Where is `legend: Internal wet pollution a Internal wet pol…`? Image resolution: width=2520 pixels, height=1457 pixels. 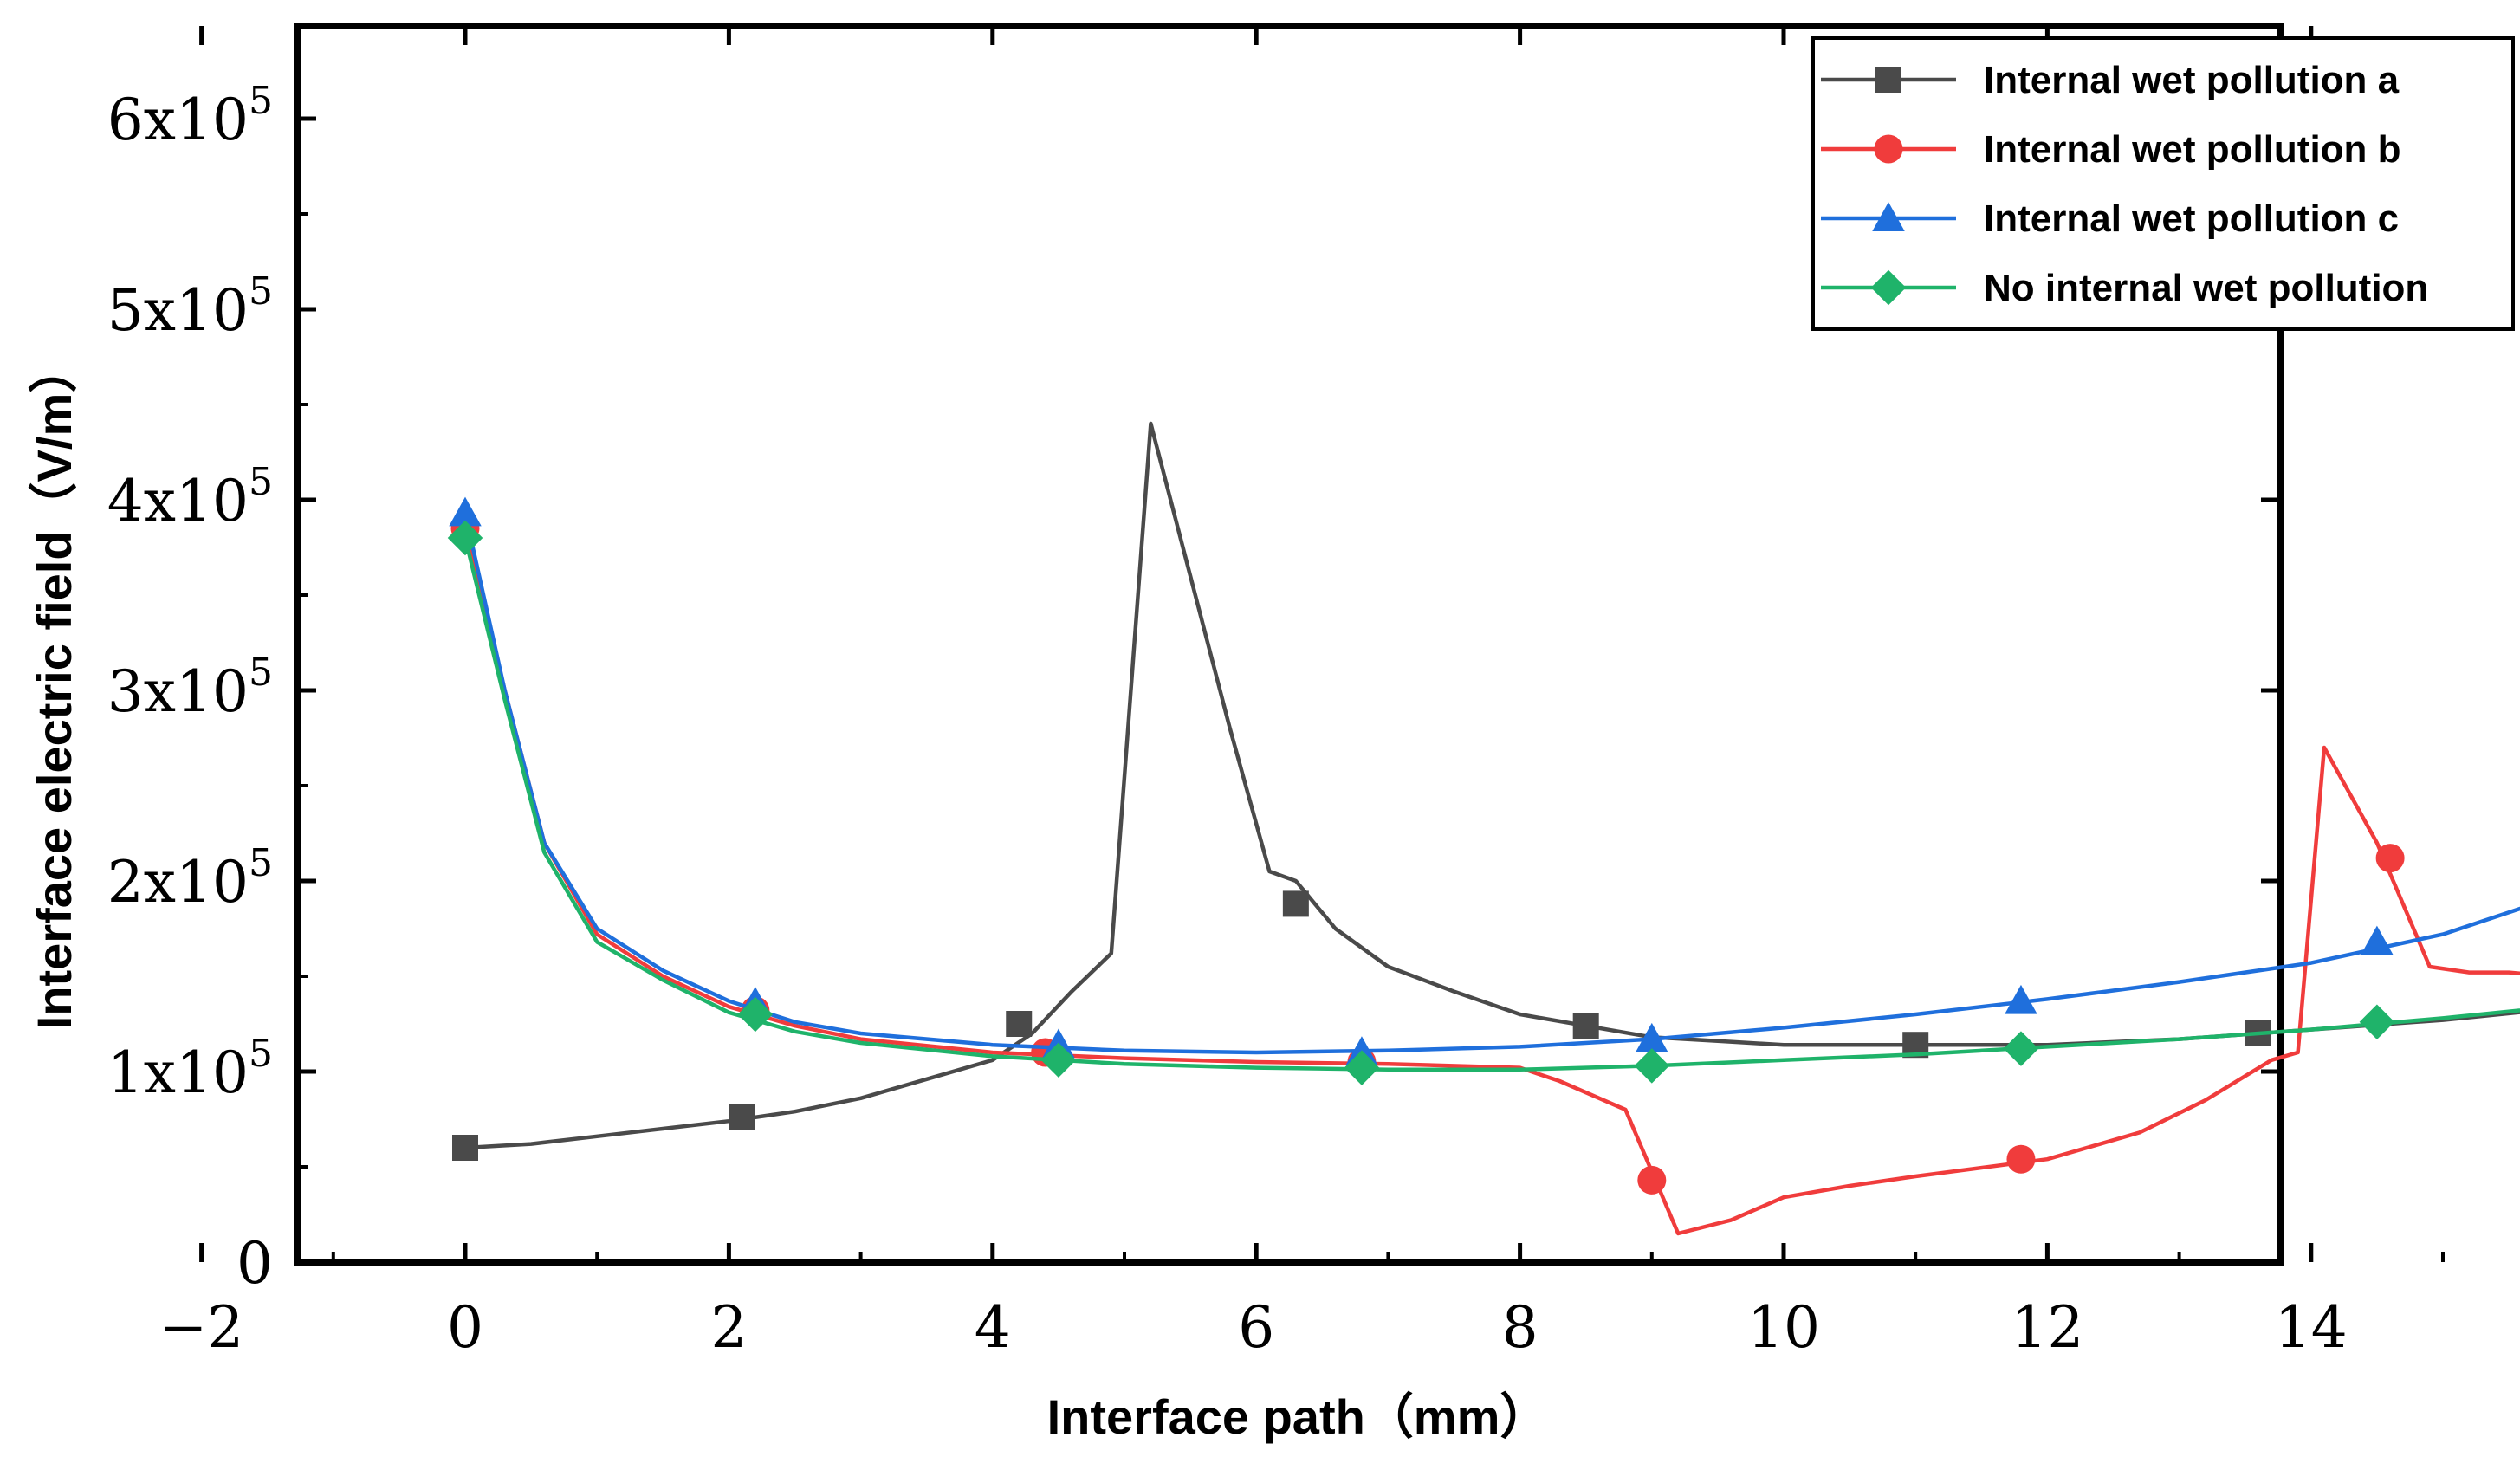 legend: Internal wet pollution a Internal wet pol… is located at coordinates (2163, 183).